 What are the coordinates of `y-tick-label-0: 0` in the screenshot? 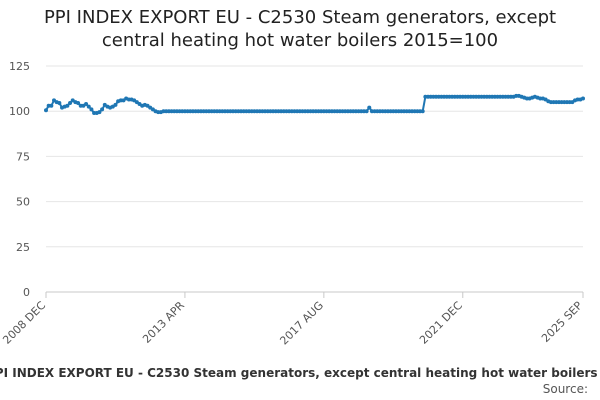 It's located at (26, 292).